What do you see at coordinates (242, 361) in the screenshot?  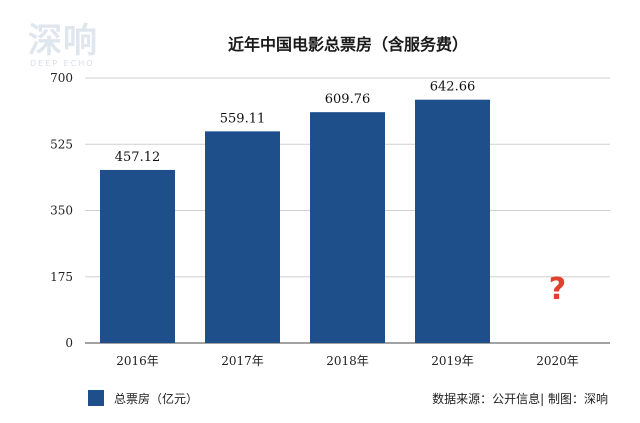 I see `x-tick-label-1: 2017年` at bounding box center [242, 361].